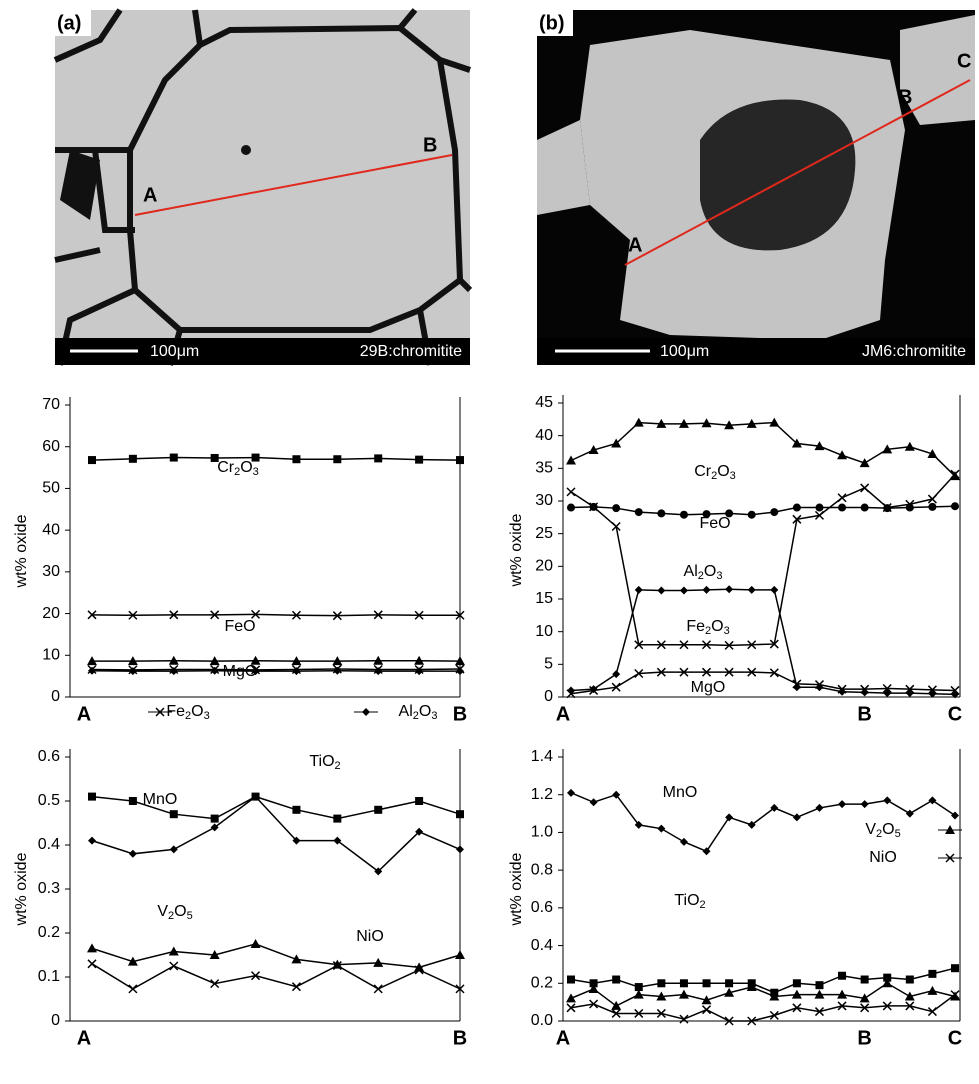  I want to click on series-label: NiO, so click(370, 936).